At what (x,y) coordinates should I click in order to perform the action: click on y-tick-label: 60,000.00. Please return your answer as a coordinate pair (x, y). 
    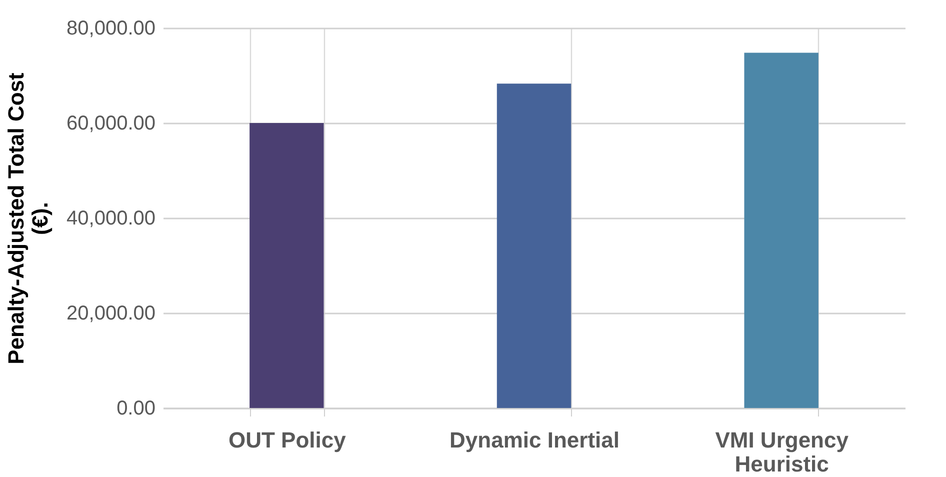
    Looking at the image, I should click on (111, 123).